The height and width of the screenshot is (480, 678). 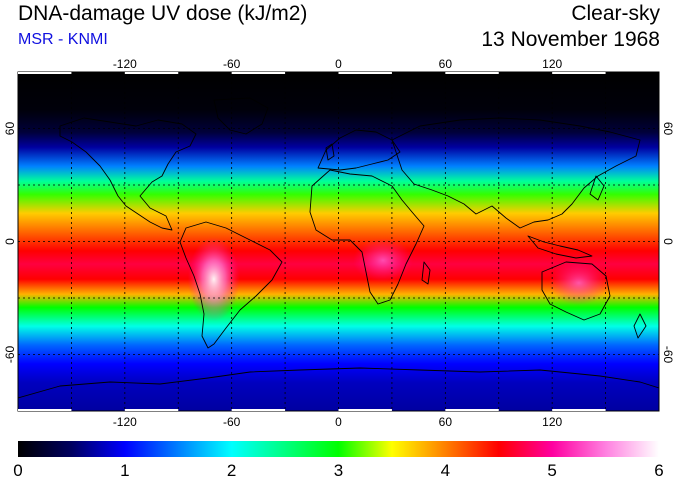 I want to click on uv-hotspots, so click(x=398, y=279).